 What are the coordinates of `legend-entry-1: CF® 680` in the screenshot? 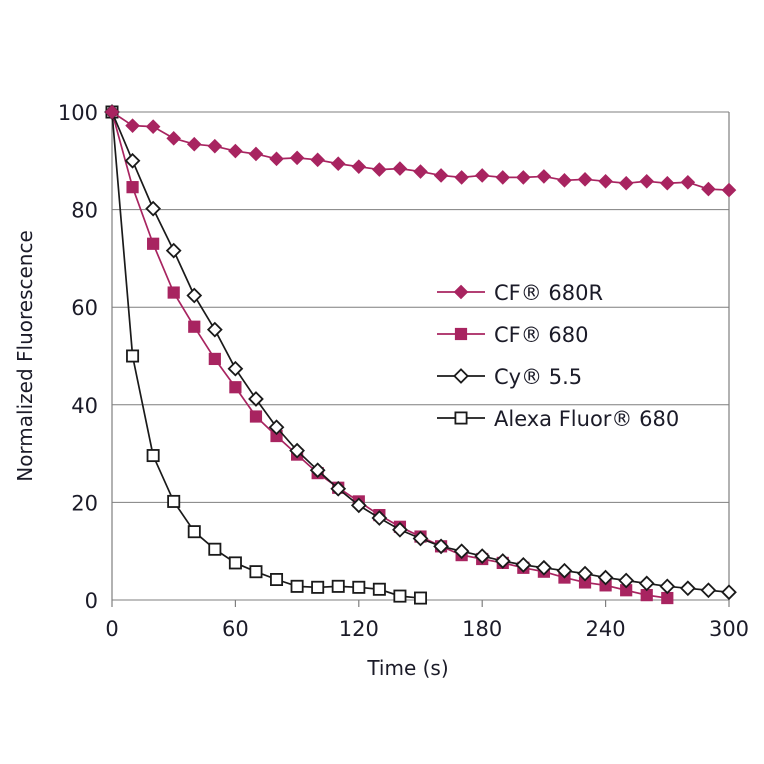 It's located at (513, 335).